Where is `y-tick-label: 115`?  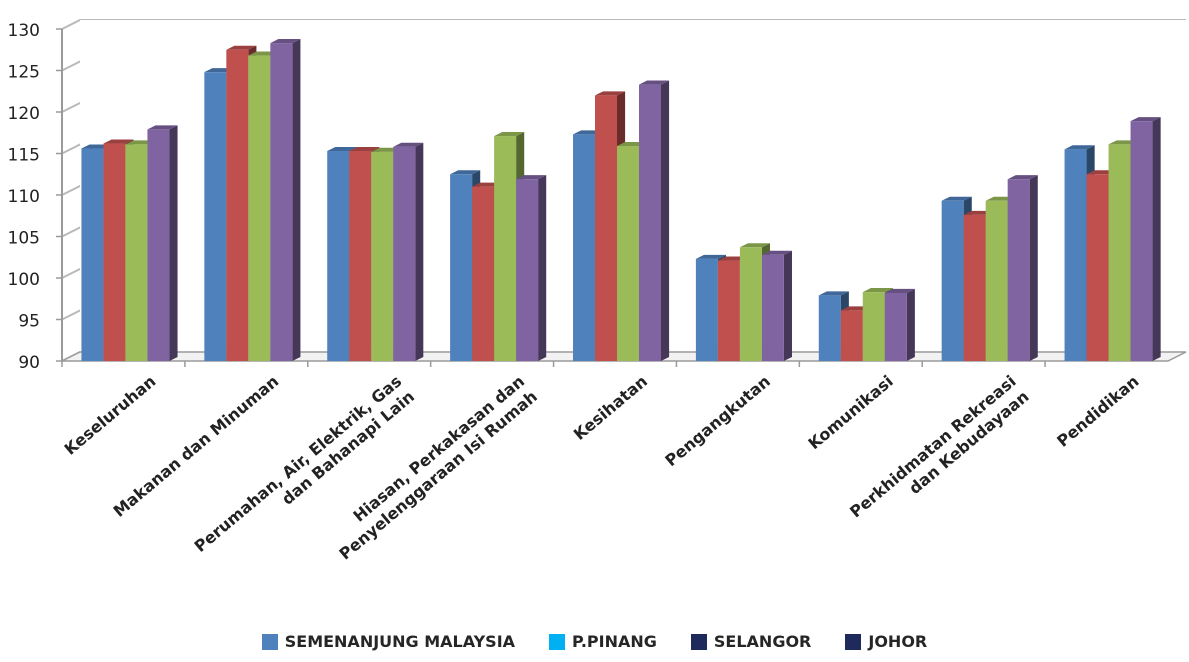 y-tick-label: 115 is located at coordinates (24, 156).